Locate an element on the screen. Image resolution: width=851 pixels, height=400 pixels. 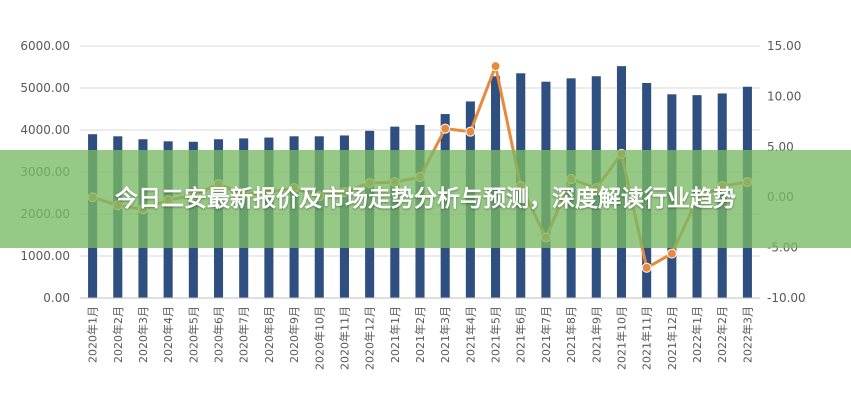
x-tick-label: 2021年2月 is located at coordinates (420, 334).